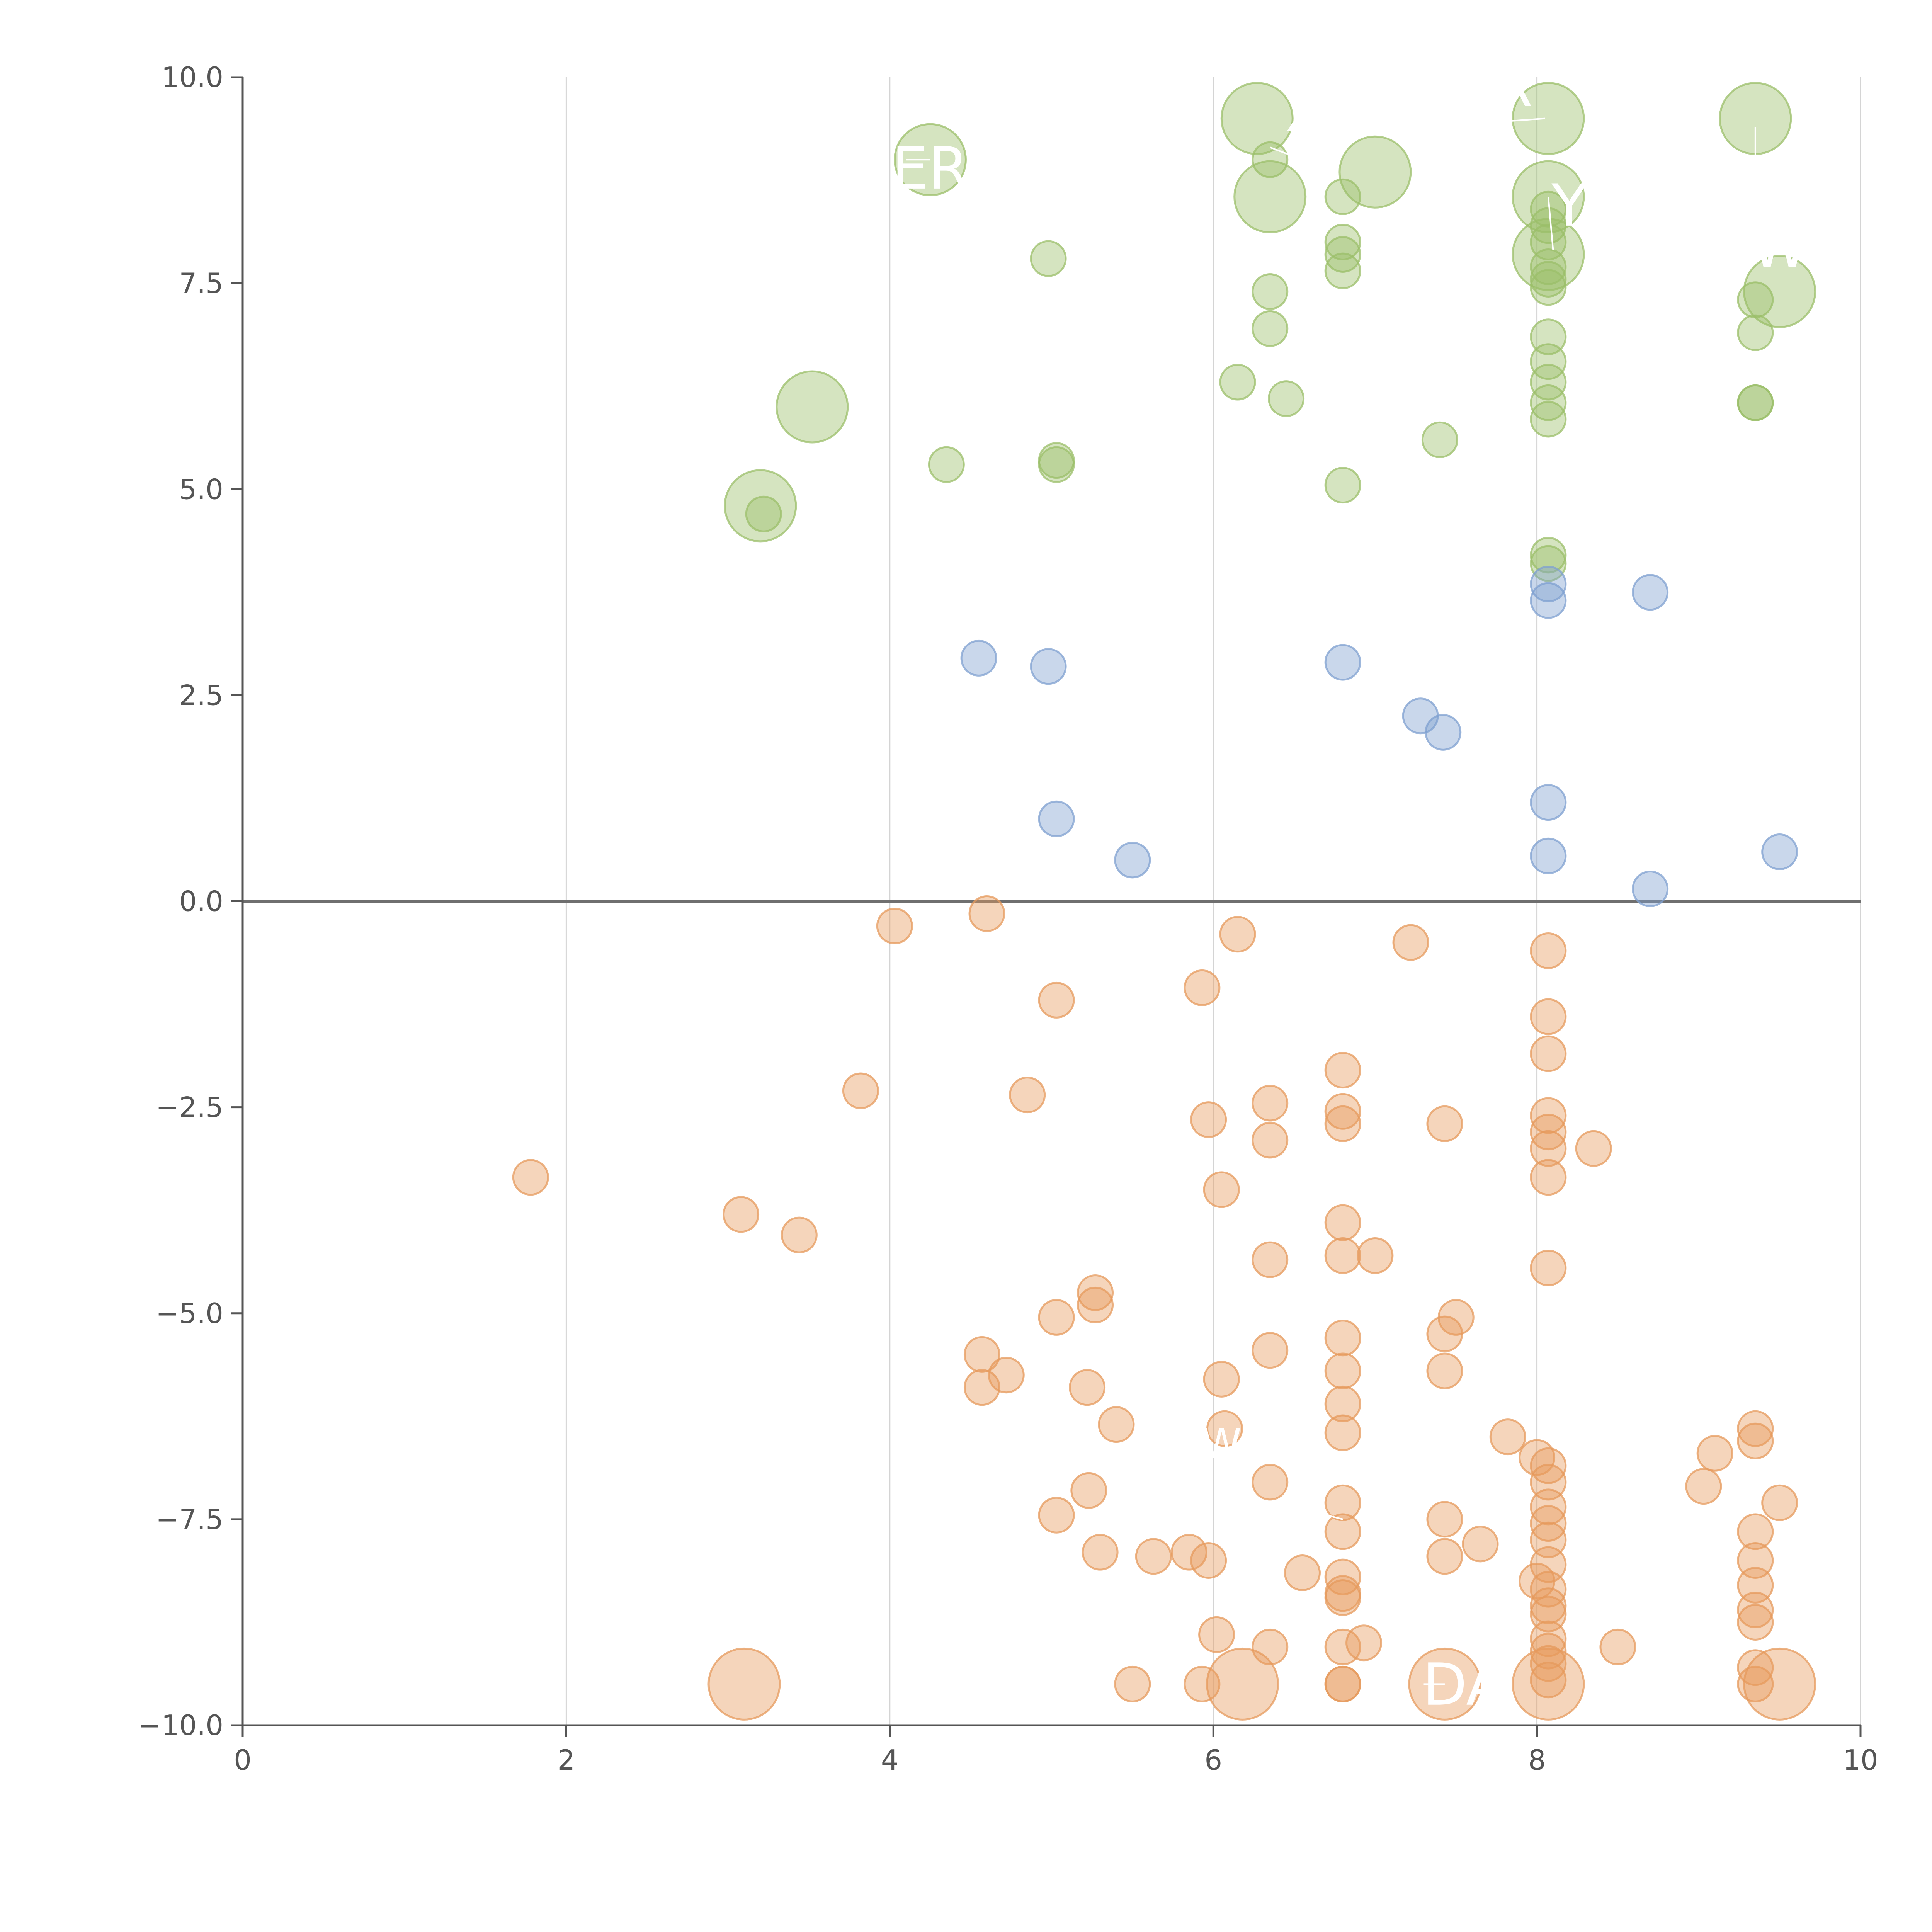 The width and height of the screenshot is (1932, 1932). What do you see at coordinates (181, 1726) in the screenshot?
I see `y-tick-label-8: −10.0` at bounding box center [181, 1726].